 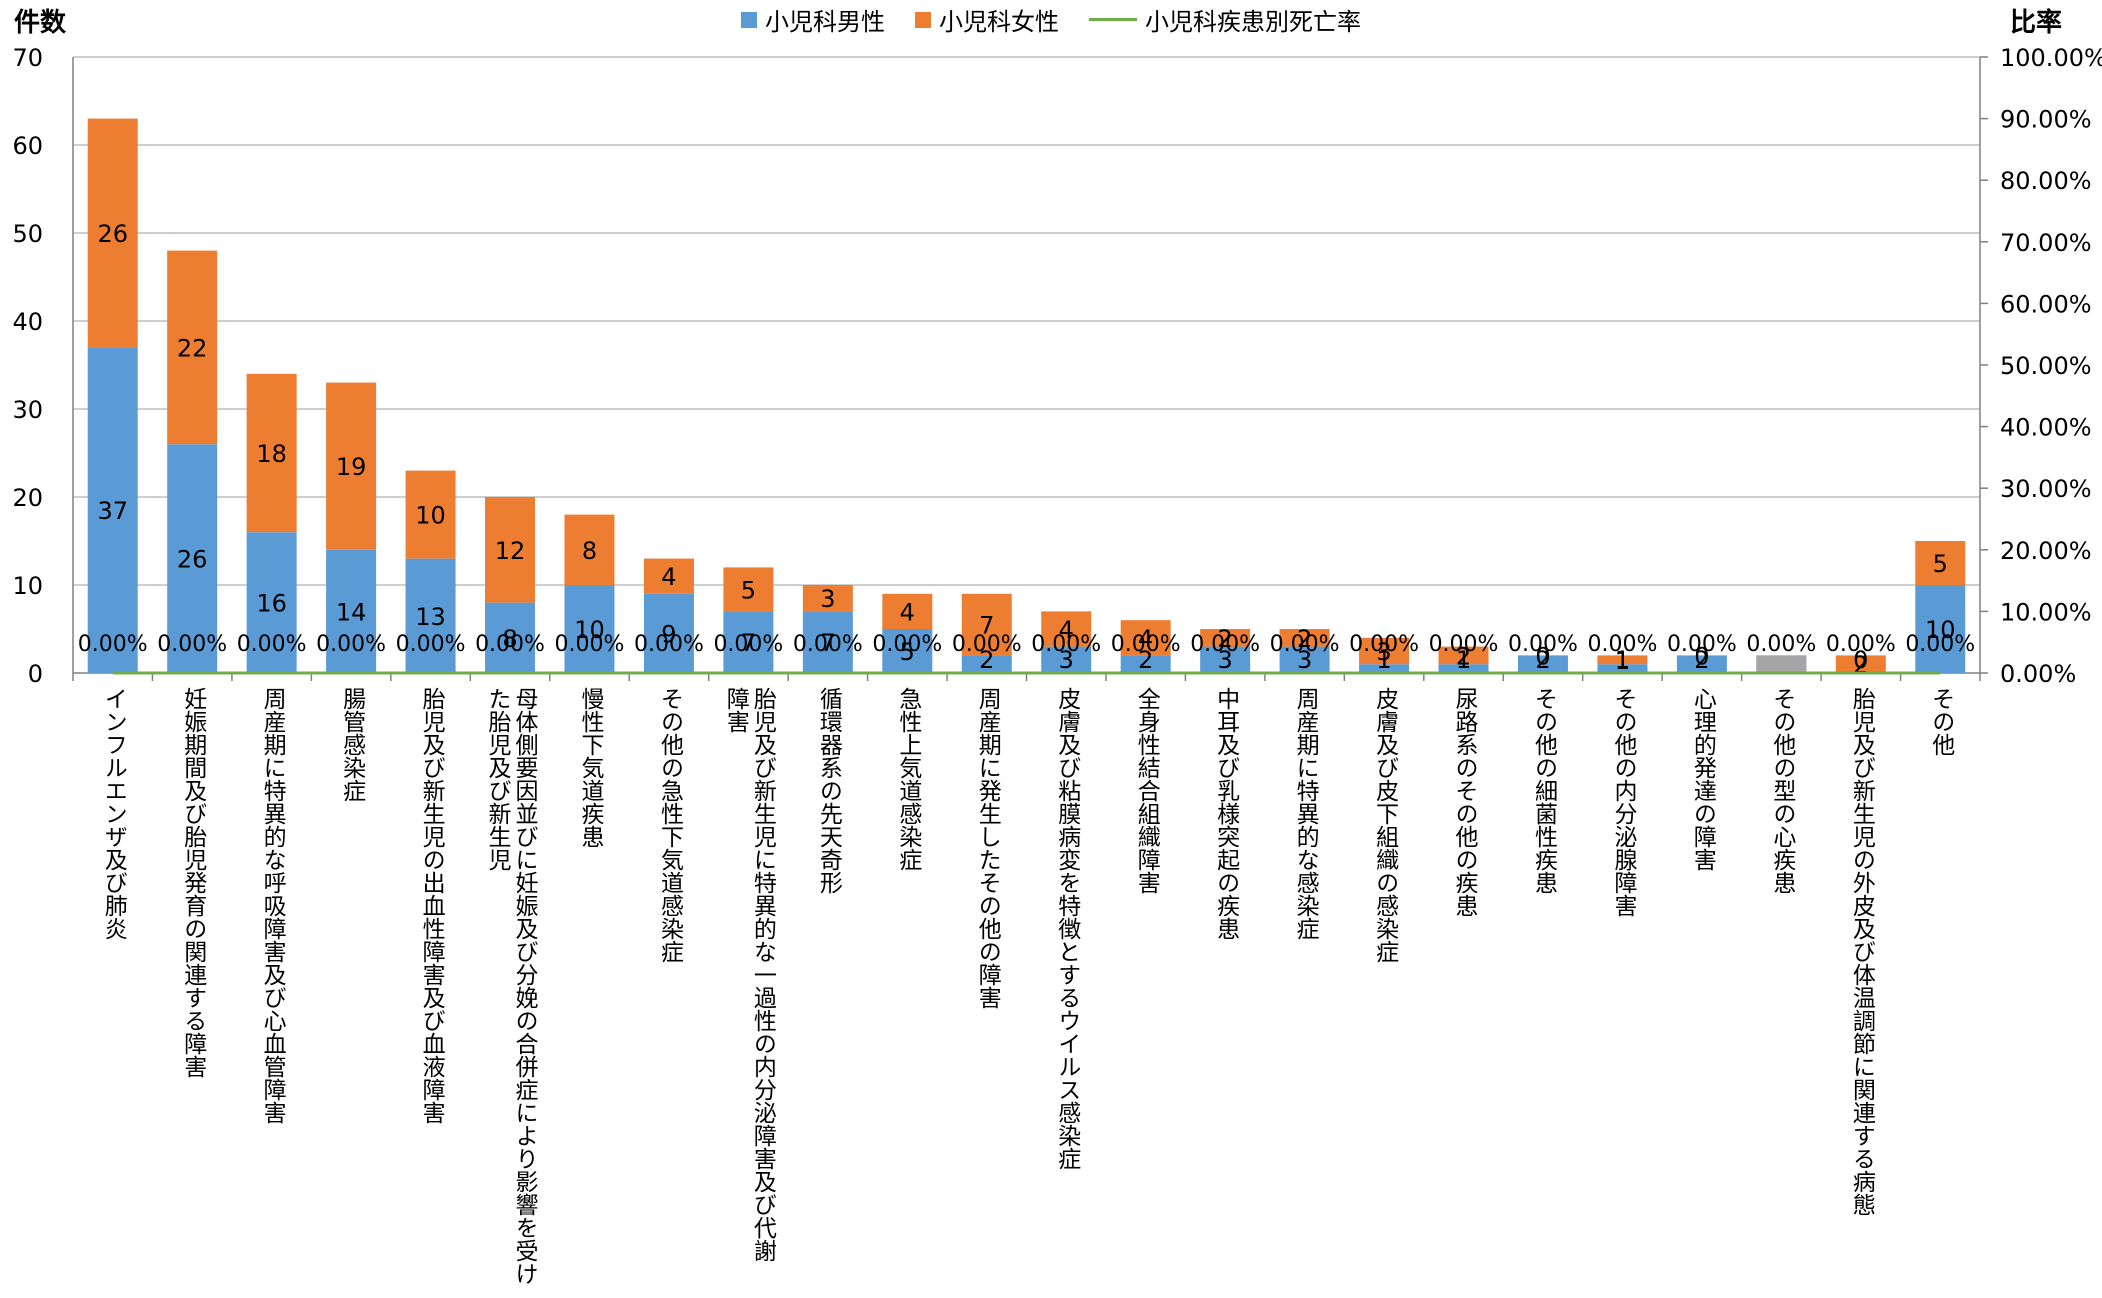 What do you see at coordinates (271, 604) in the screenshot?
I see `label-male: 16` at bounding box center [271, 604].